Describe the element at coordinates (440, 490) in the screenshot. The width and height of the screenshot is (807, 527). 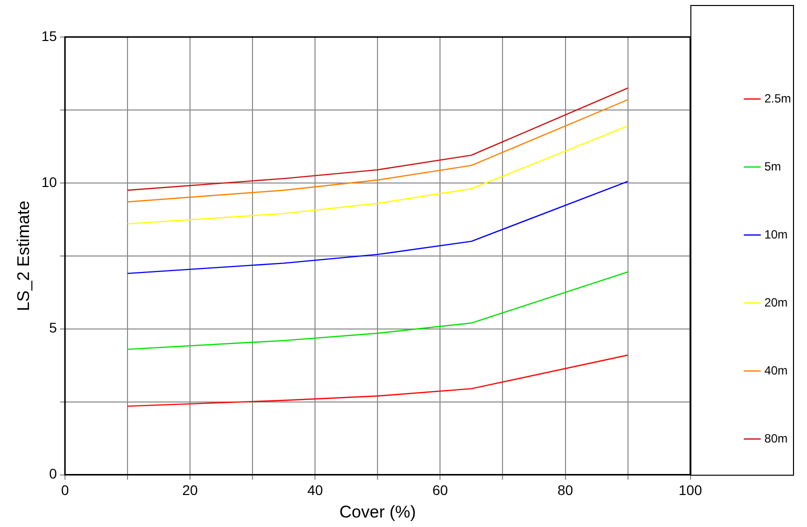
I see `x-tick-label: 60` at that location.